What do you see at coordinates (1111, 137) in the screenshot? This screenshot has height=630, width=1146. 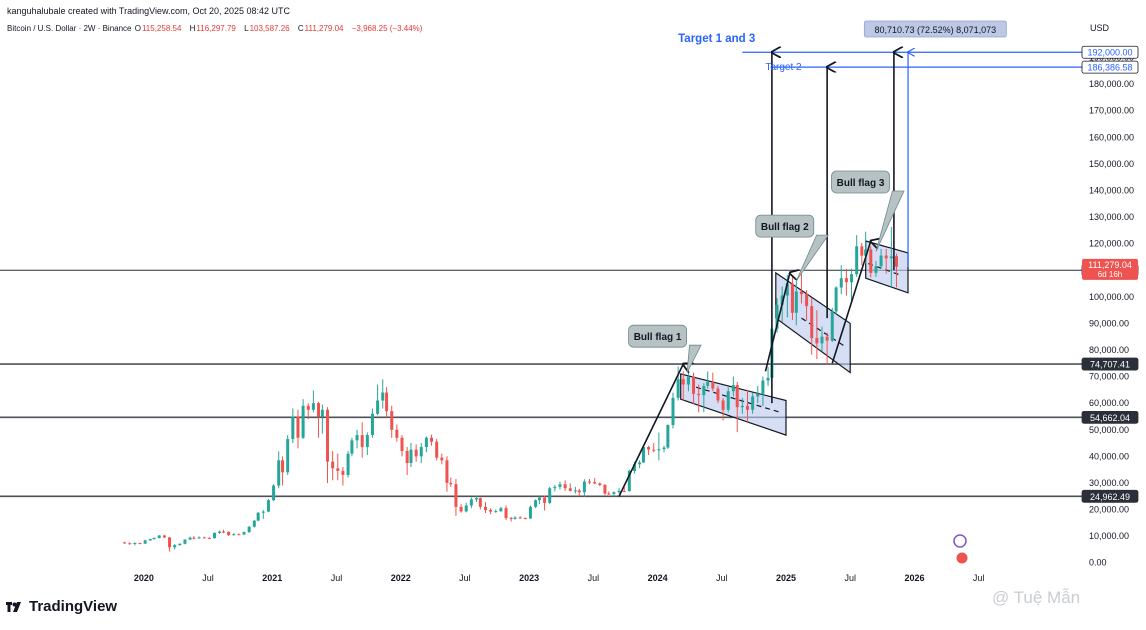 I see `y-tick-label: 160,000.00` at bounding box center [1111, 137].